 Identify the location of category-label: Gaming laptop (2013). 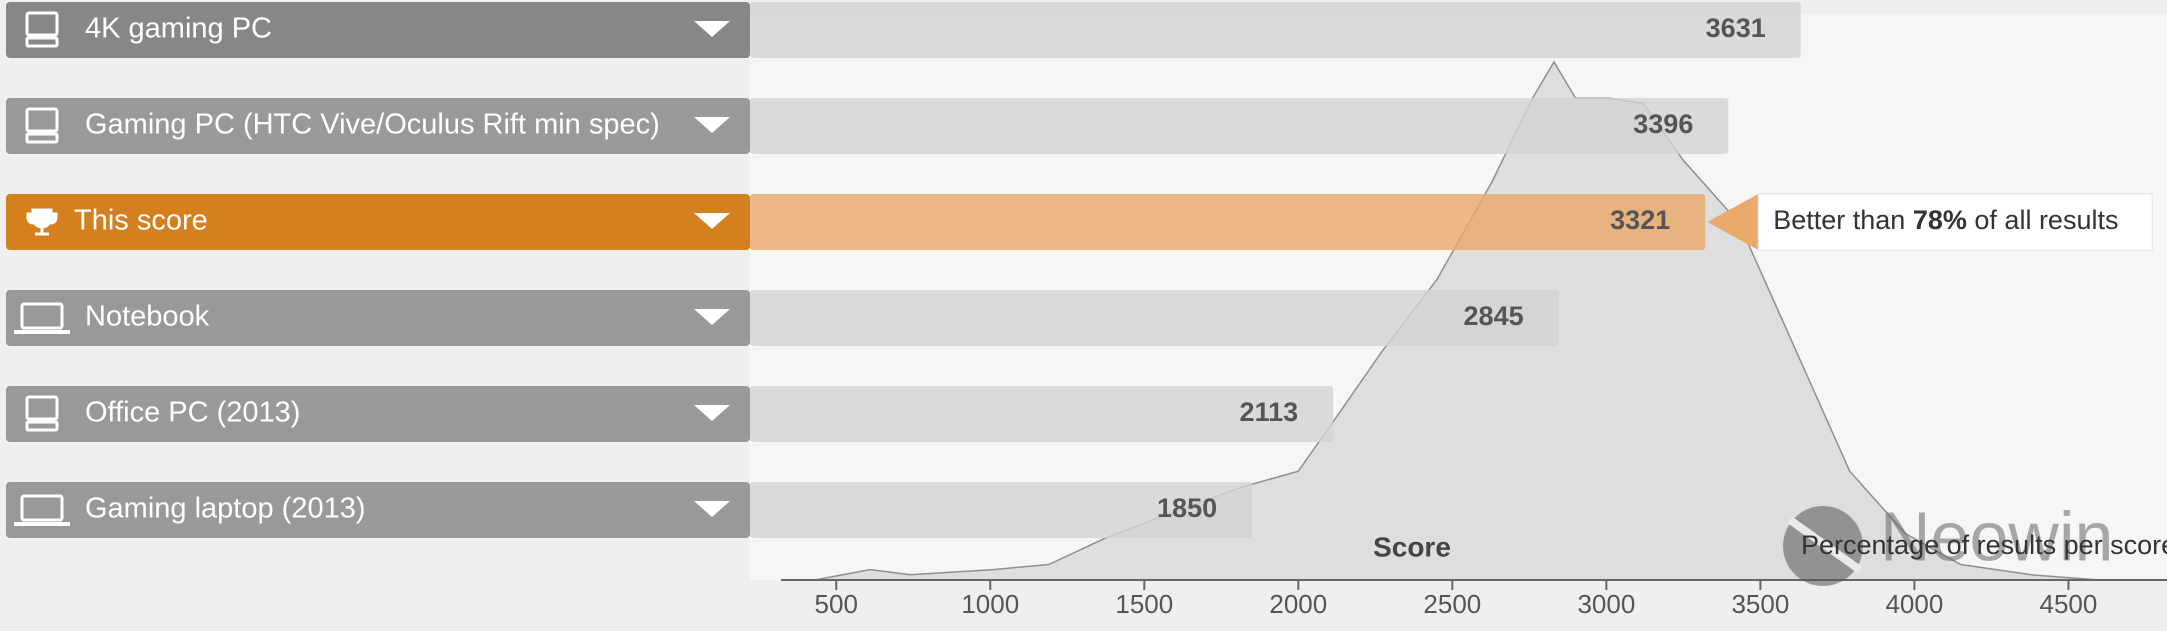
(225, 509).